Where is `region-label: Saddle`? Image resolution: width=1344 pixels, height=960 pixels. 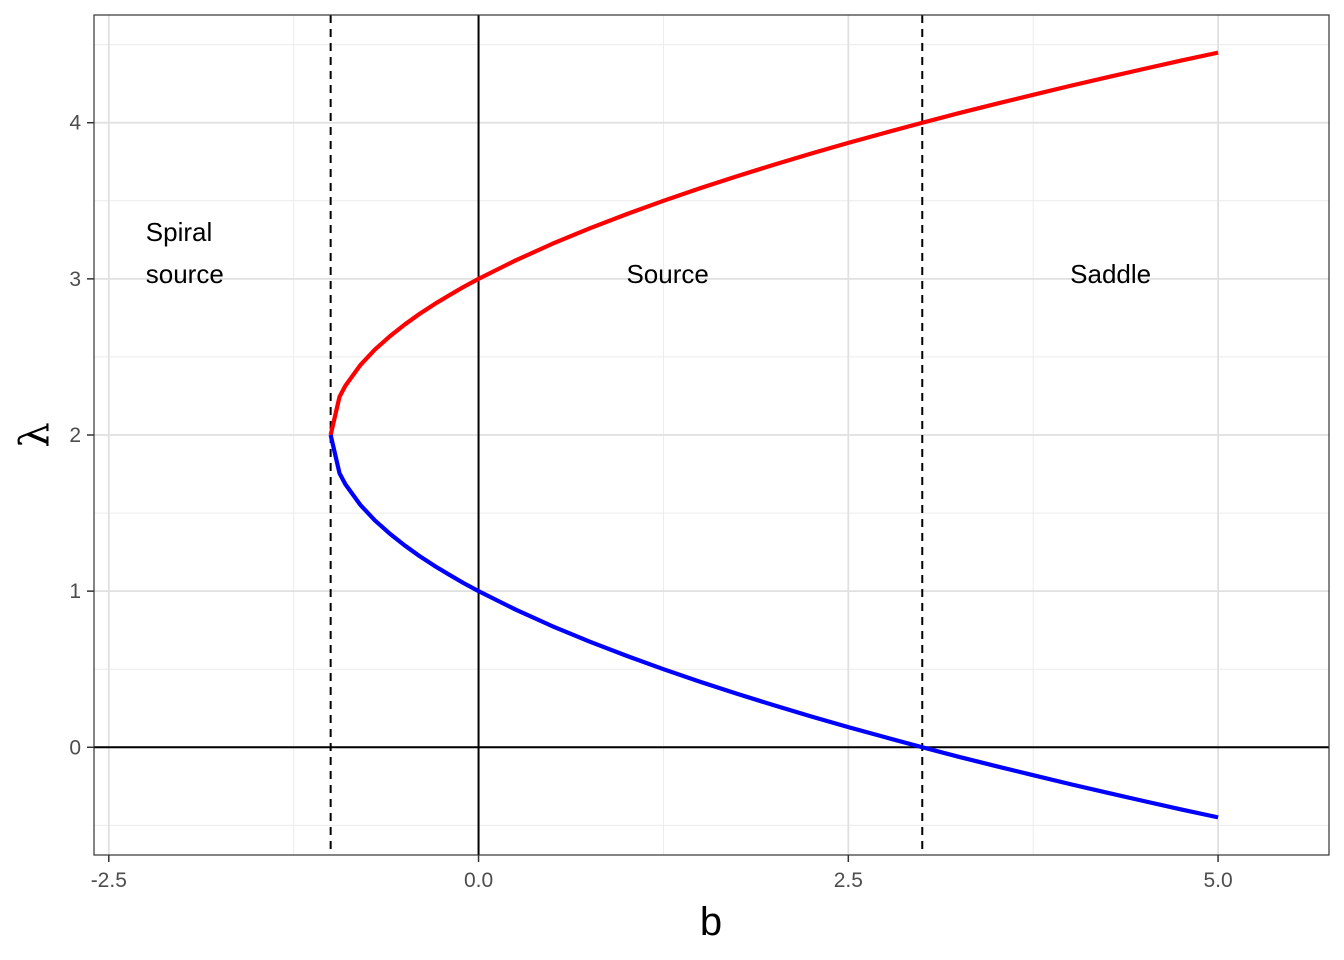
region-label: Saddle is located at coordinates (1110, 274).